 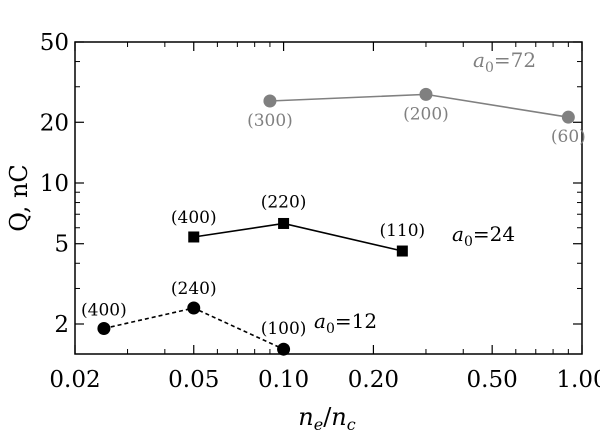 What do you see at coordinates (54, 123) in the screenshot?
I see `y-tick-label: 20` at bounding box center [54, 123].